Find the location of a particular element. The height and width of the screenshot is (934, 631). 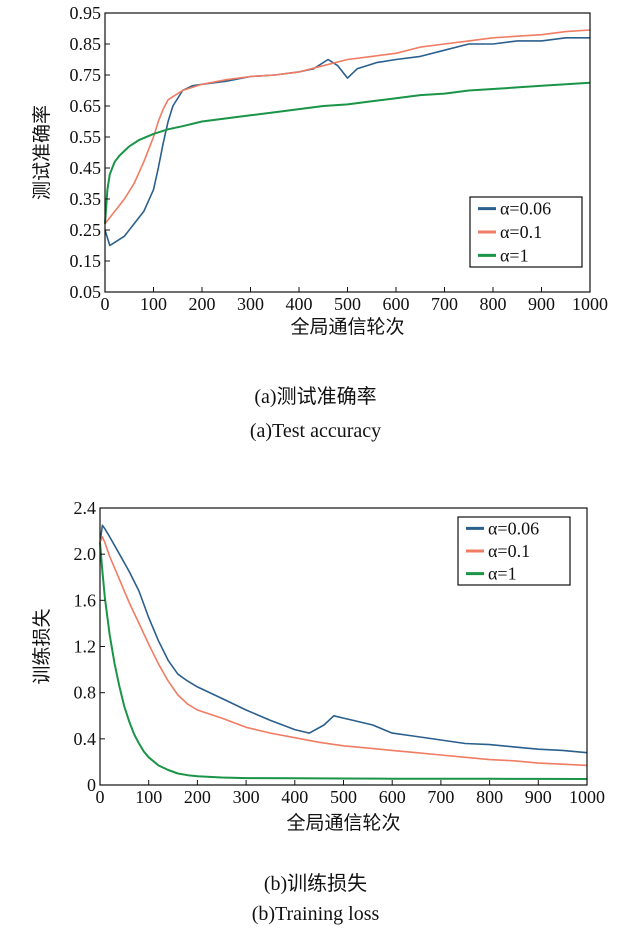

chart-b-y-tick-label: 0 is located at coordinates (91, 785).